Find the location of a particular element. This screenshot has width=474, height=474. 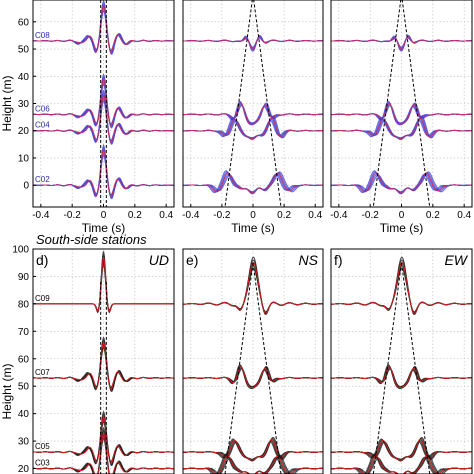

y-tick-label: 70 is located at coordinates (24, 332).